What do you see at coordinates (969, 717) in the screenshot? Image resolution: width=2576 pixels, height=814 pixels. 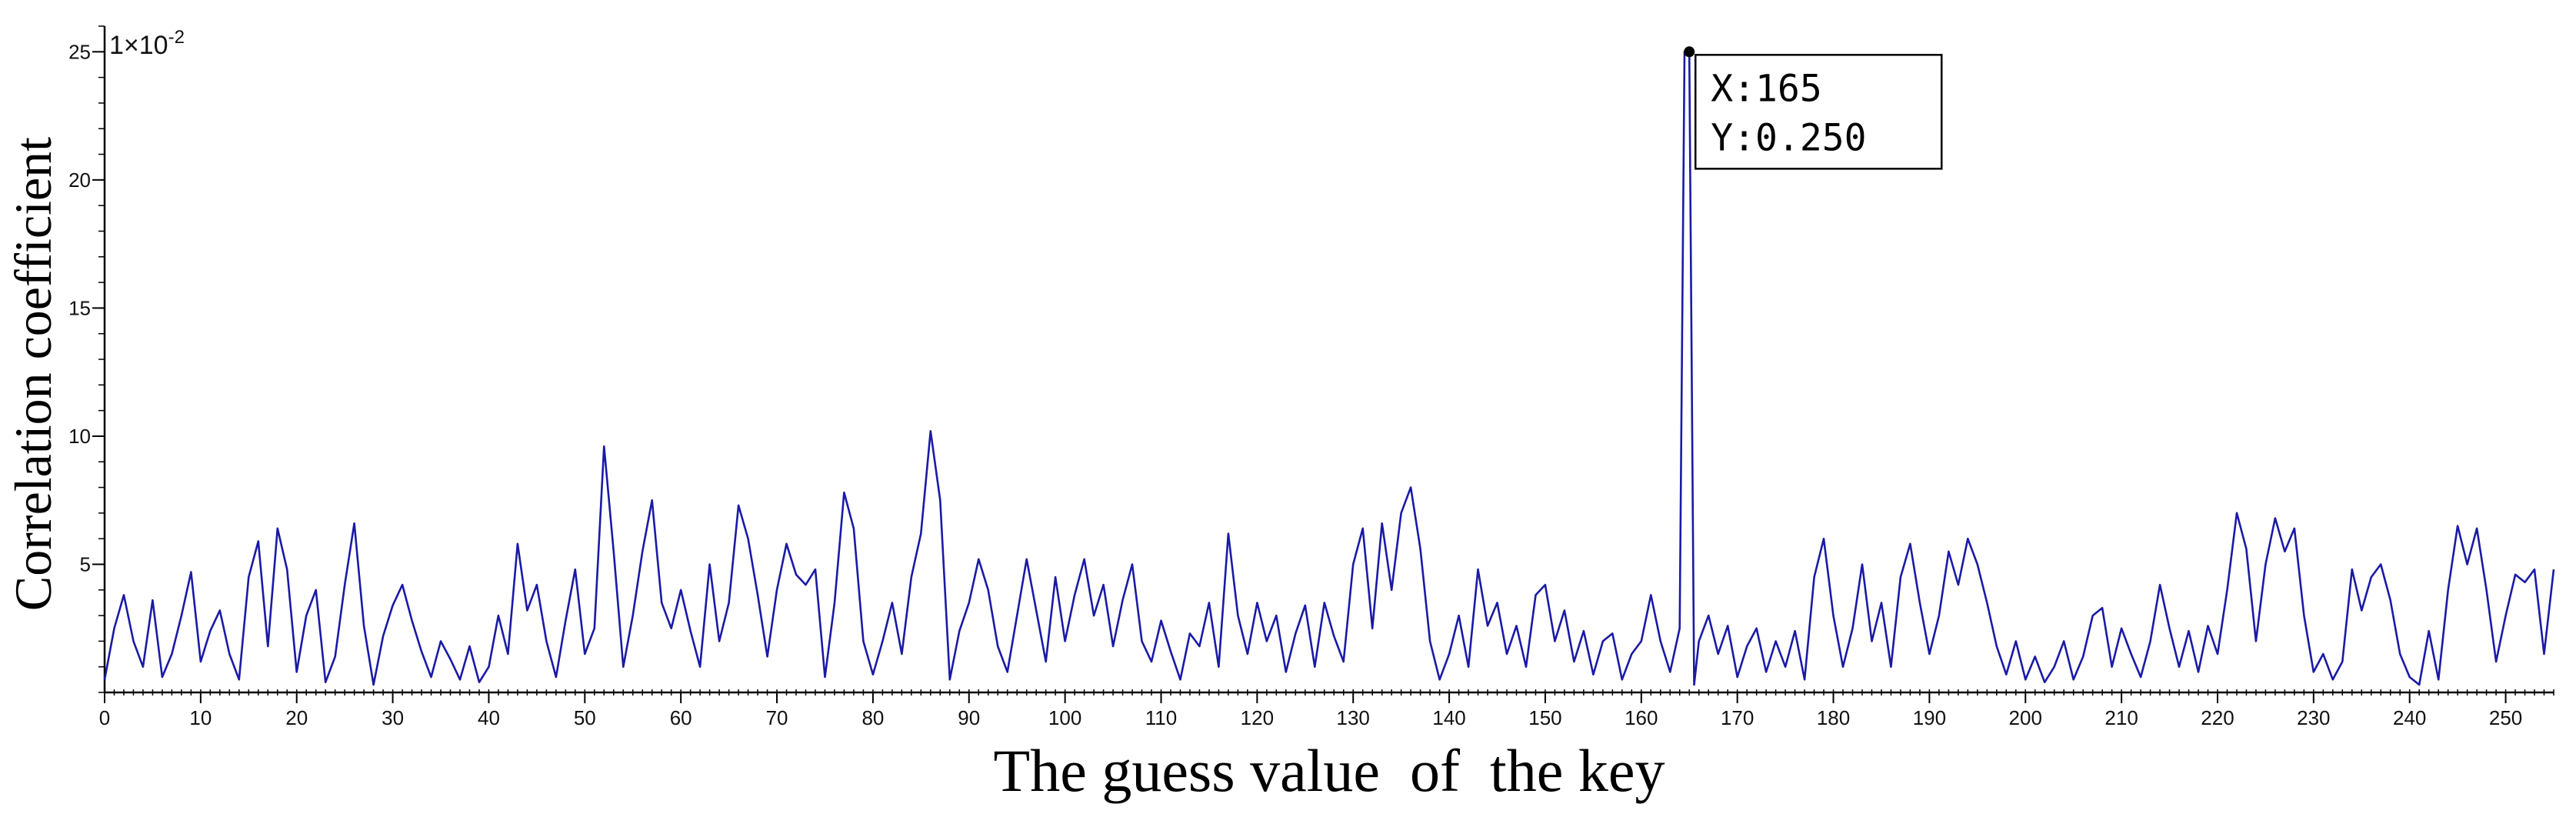 I see `x-tick-label: 90` at bounding box center [969, 717].